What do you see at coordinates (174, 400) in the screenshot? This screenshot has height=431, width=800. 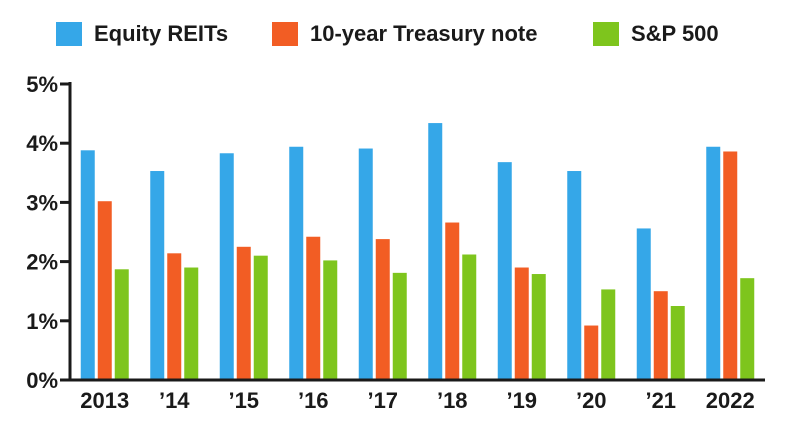 I see `x-tick-label: ’14` at bounding box center [174, 400].